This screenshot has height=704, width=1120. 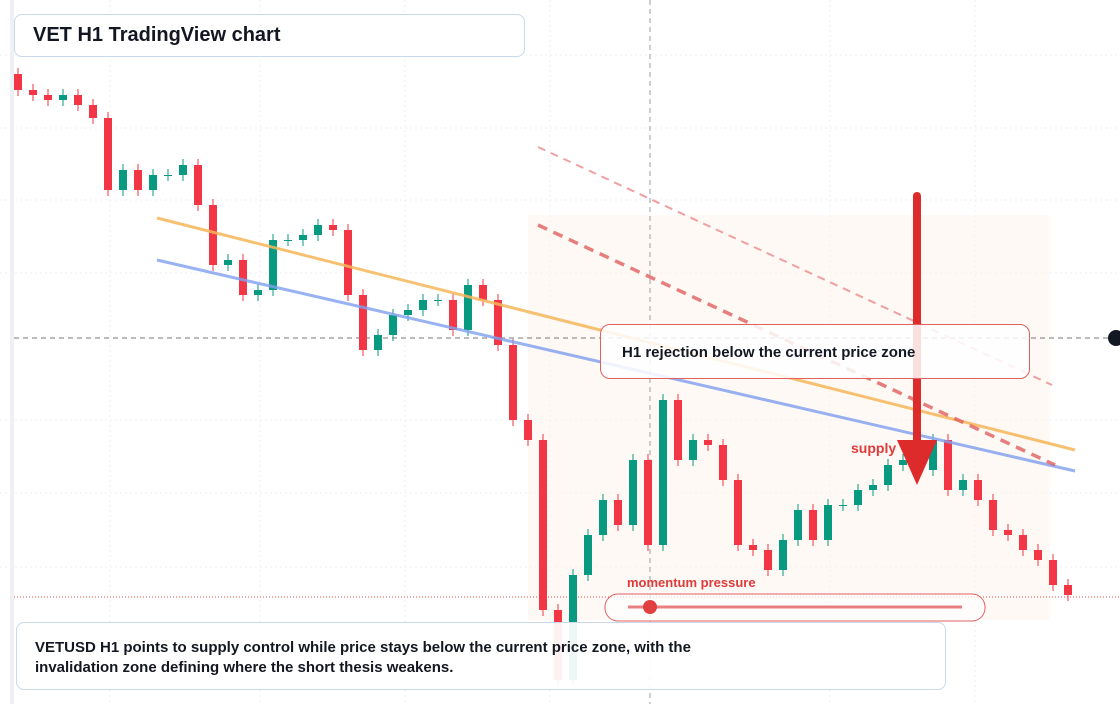 What do you see at coordinates (12, 352) in the screenshot?
I see `edge-strip` at bounding box center [12, 352].